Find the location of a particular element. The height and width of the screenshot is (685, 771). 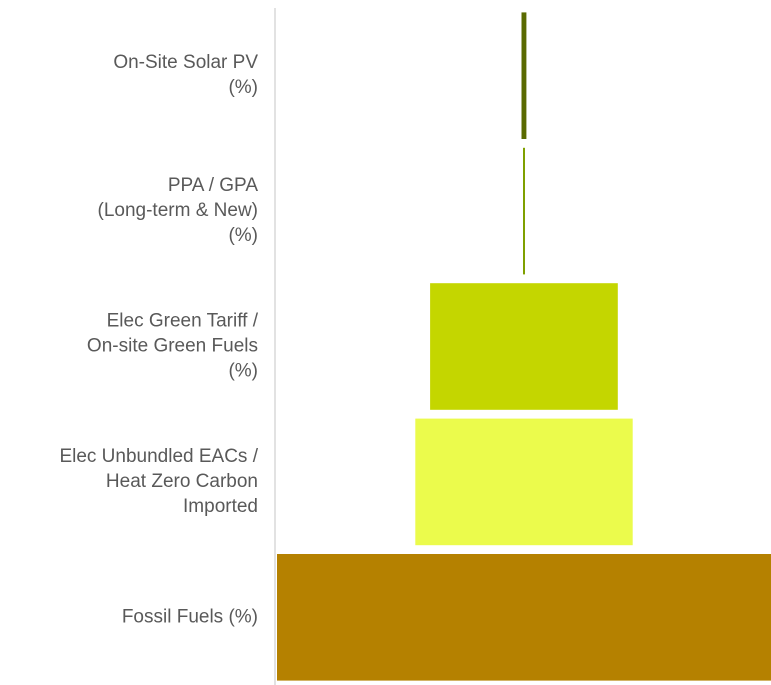

category-label-2: PPA / GPA (Long-term & New) (%) is located at coordinates (178, 210).